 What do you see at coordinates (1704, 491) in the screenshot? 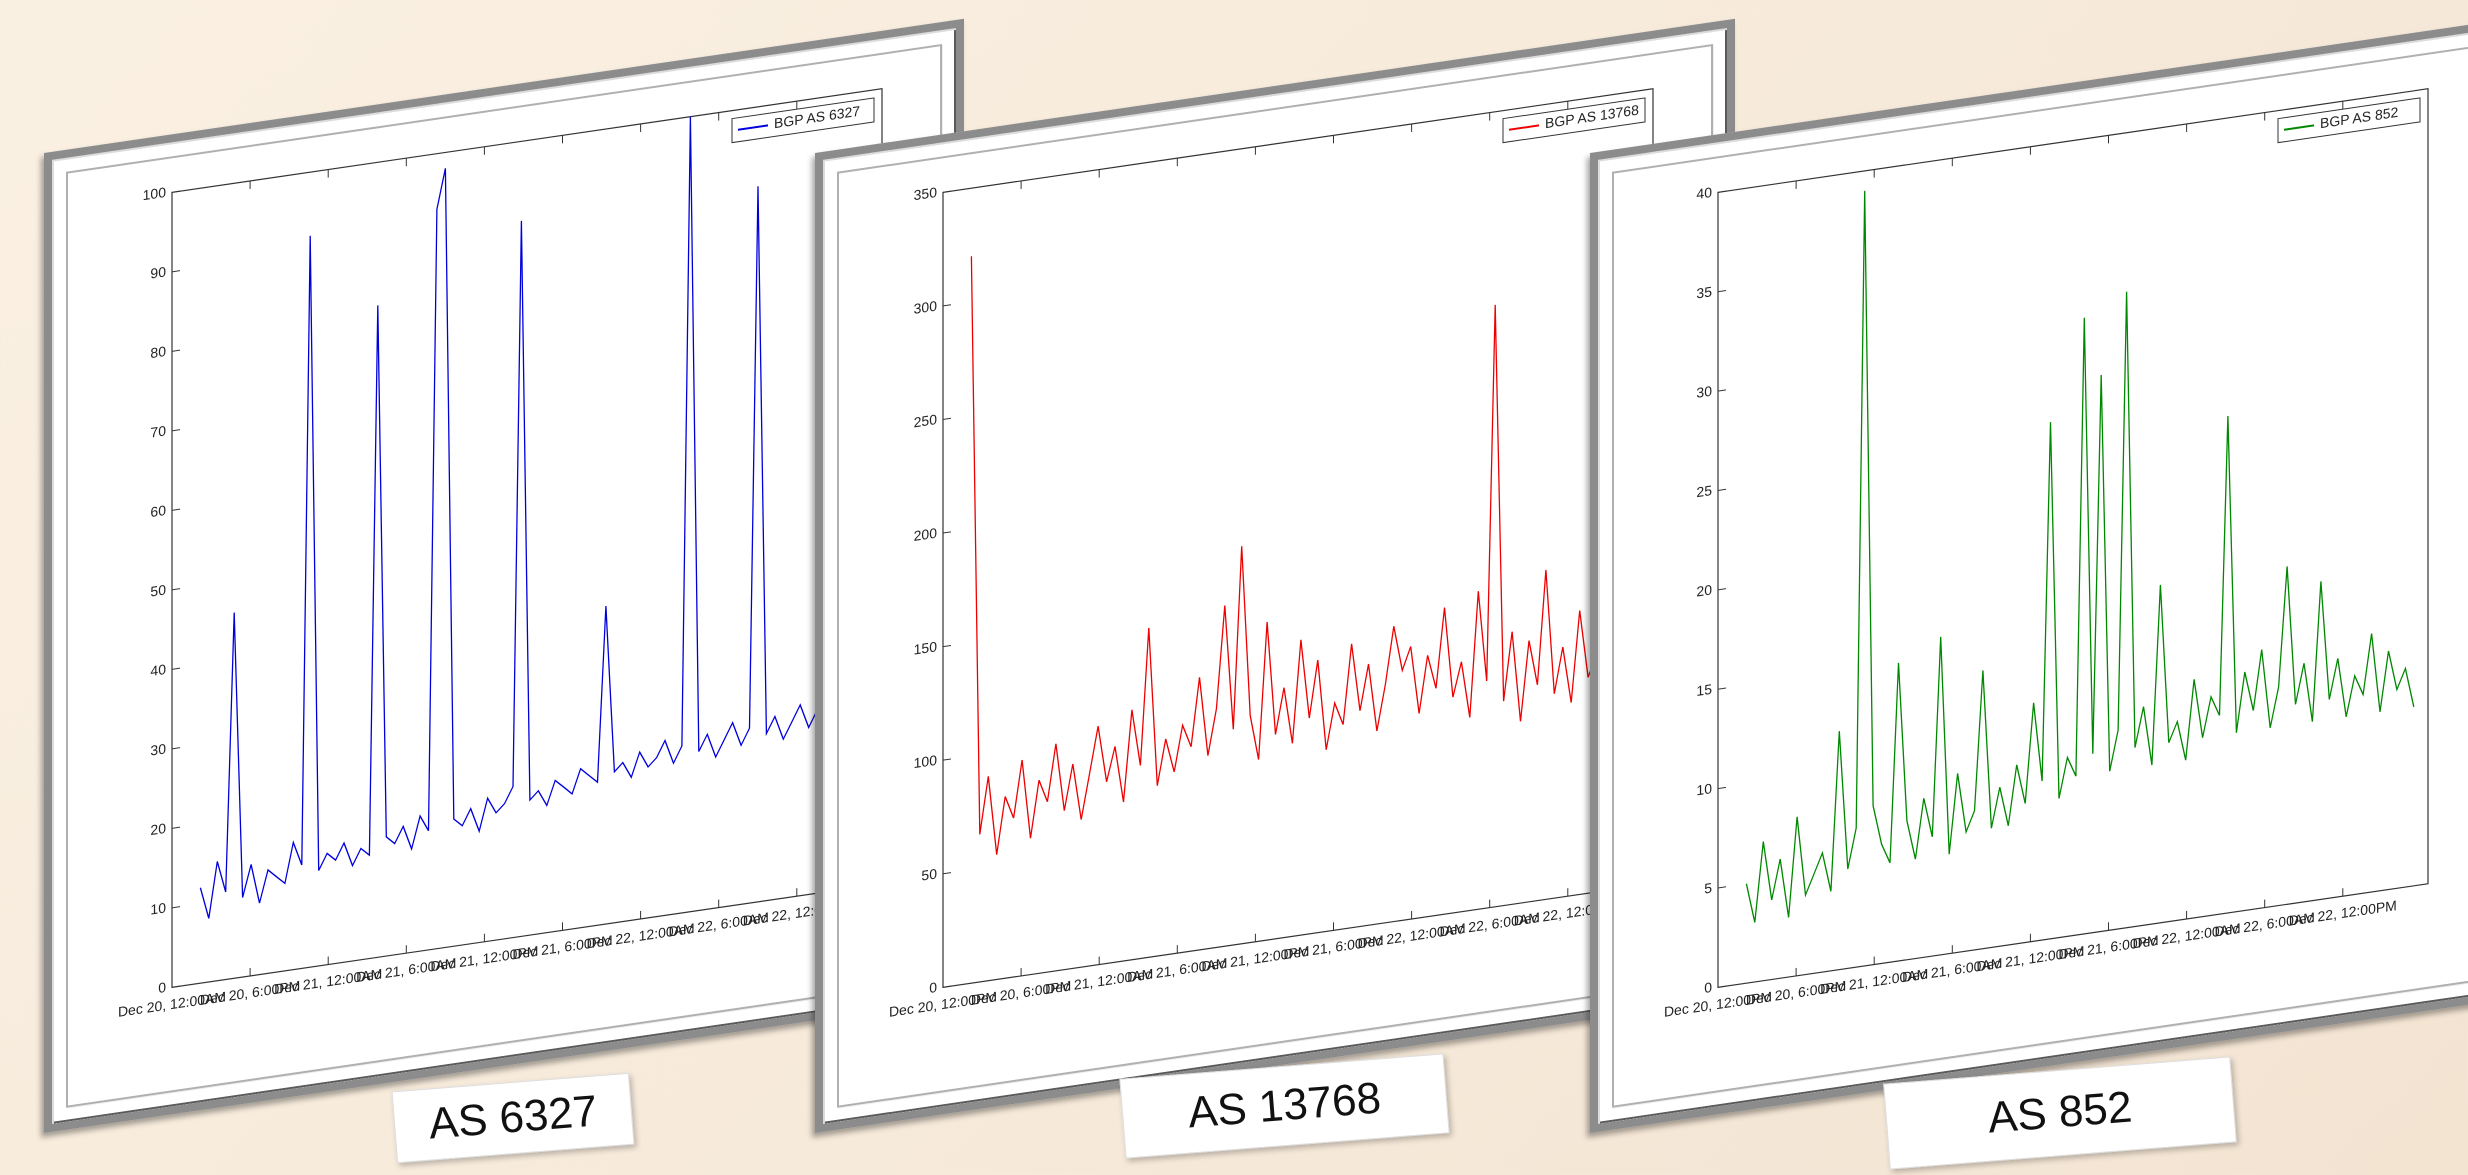
I see `y-tick-label: 25` at bounding box center [1704, 491].